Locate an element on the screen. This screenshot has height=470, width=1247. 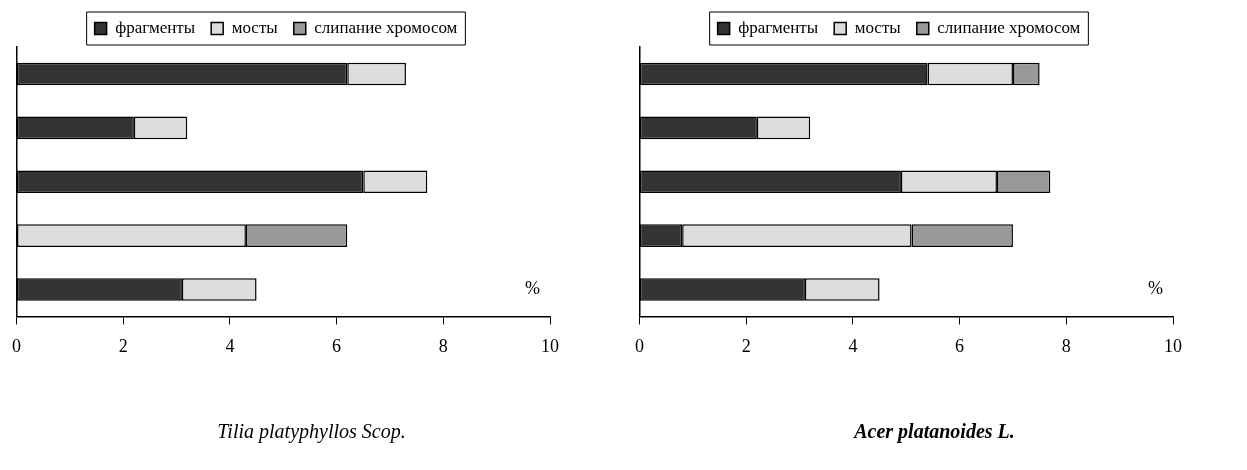
text: Tilia platyphyllos Scop. is located at coordinates (311, 431).